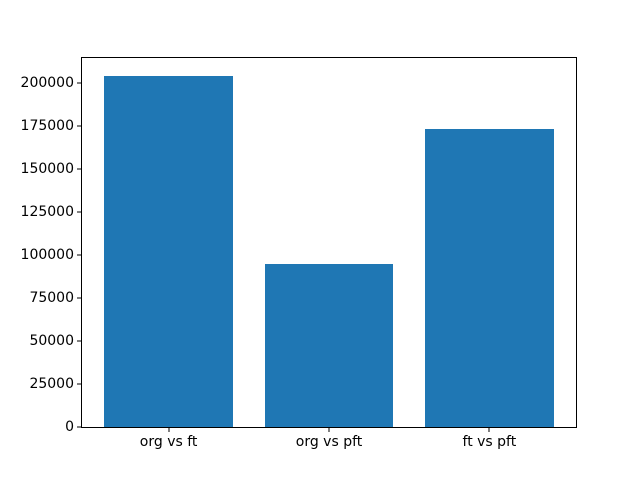  What do you see at coordinates (168, 442) in the screenshot?
I see `x-tick-label: org vs ft` at bounding box center [168, 442].